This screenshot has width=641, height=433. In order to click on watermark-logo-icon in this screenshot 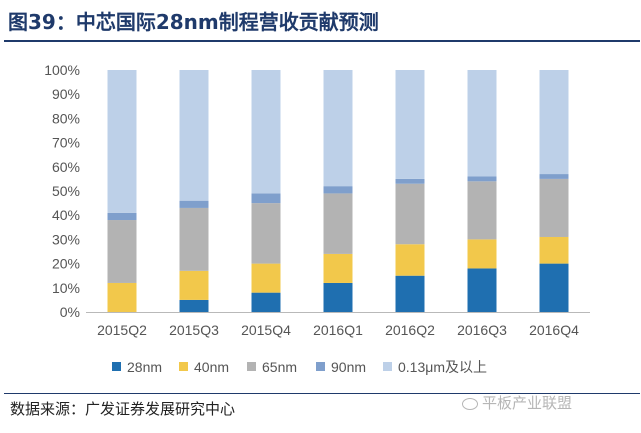, I will do `click(470, 403)`.